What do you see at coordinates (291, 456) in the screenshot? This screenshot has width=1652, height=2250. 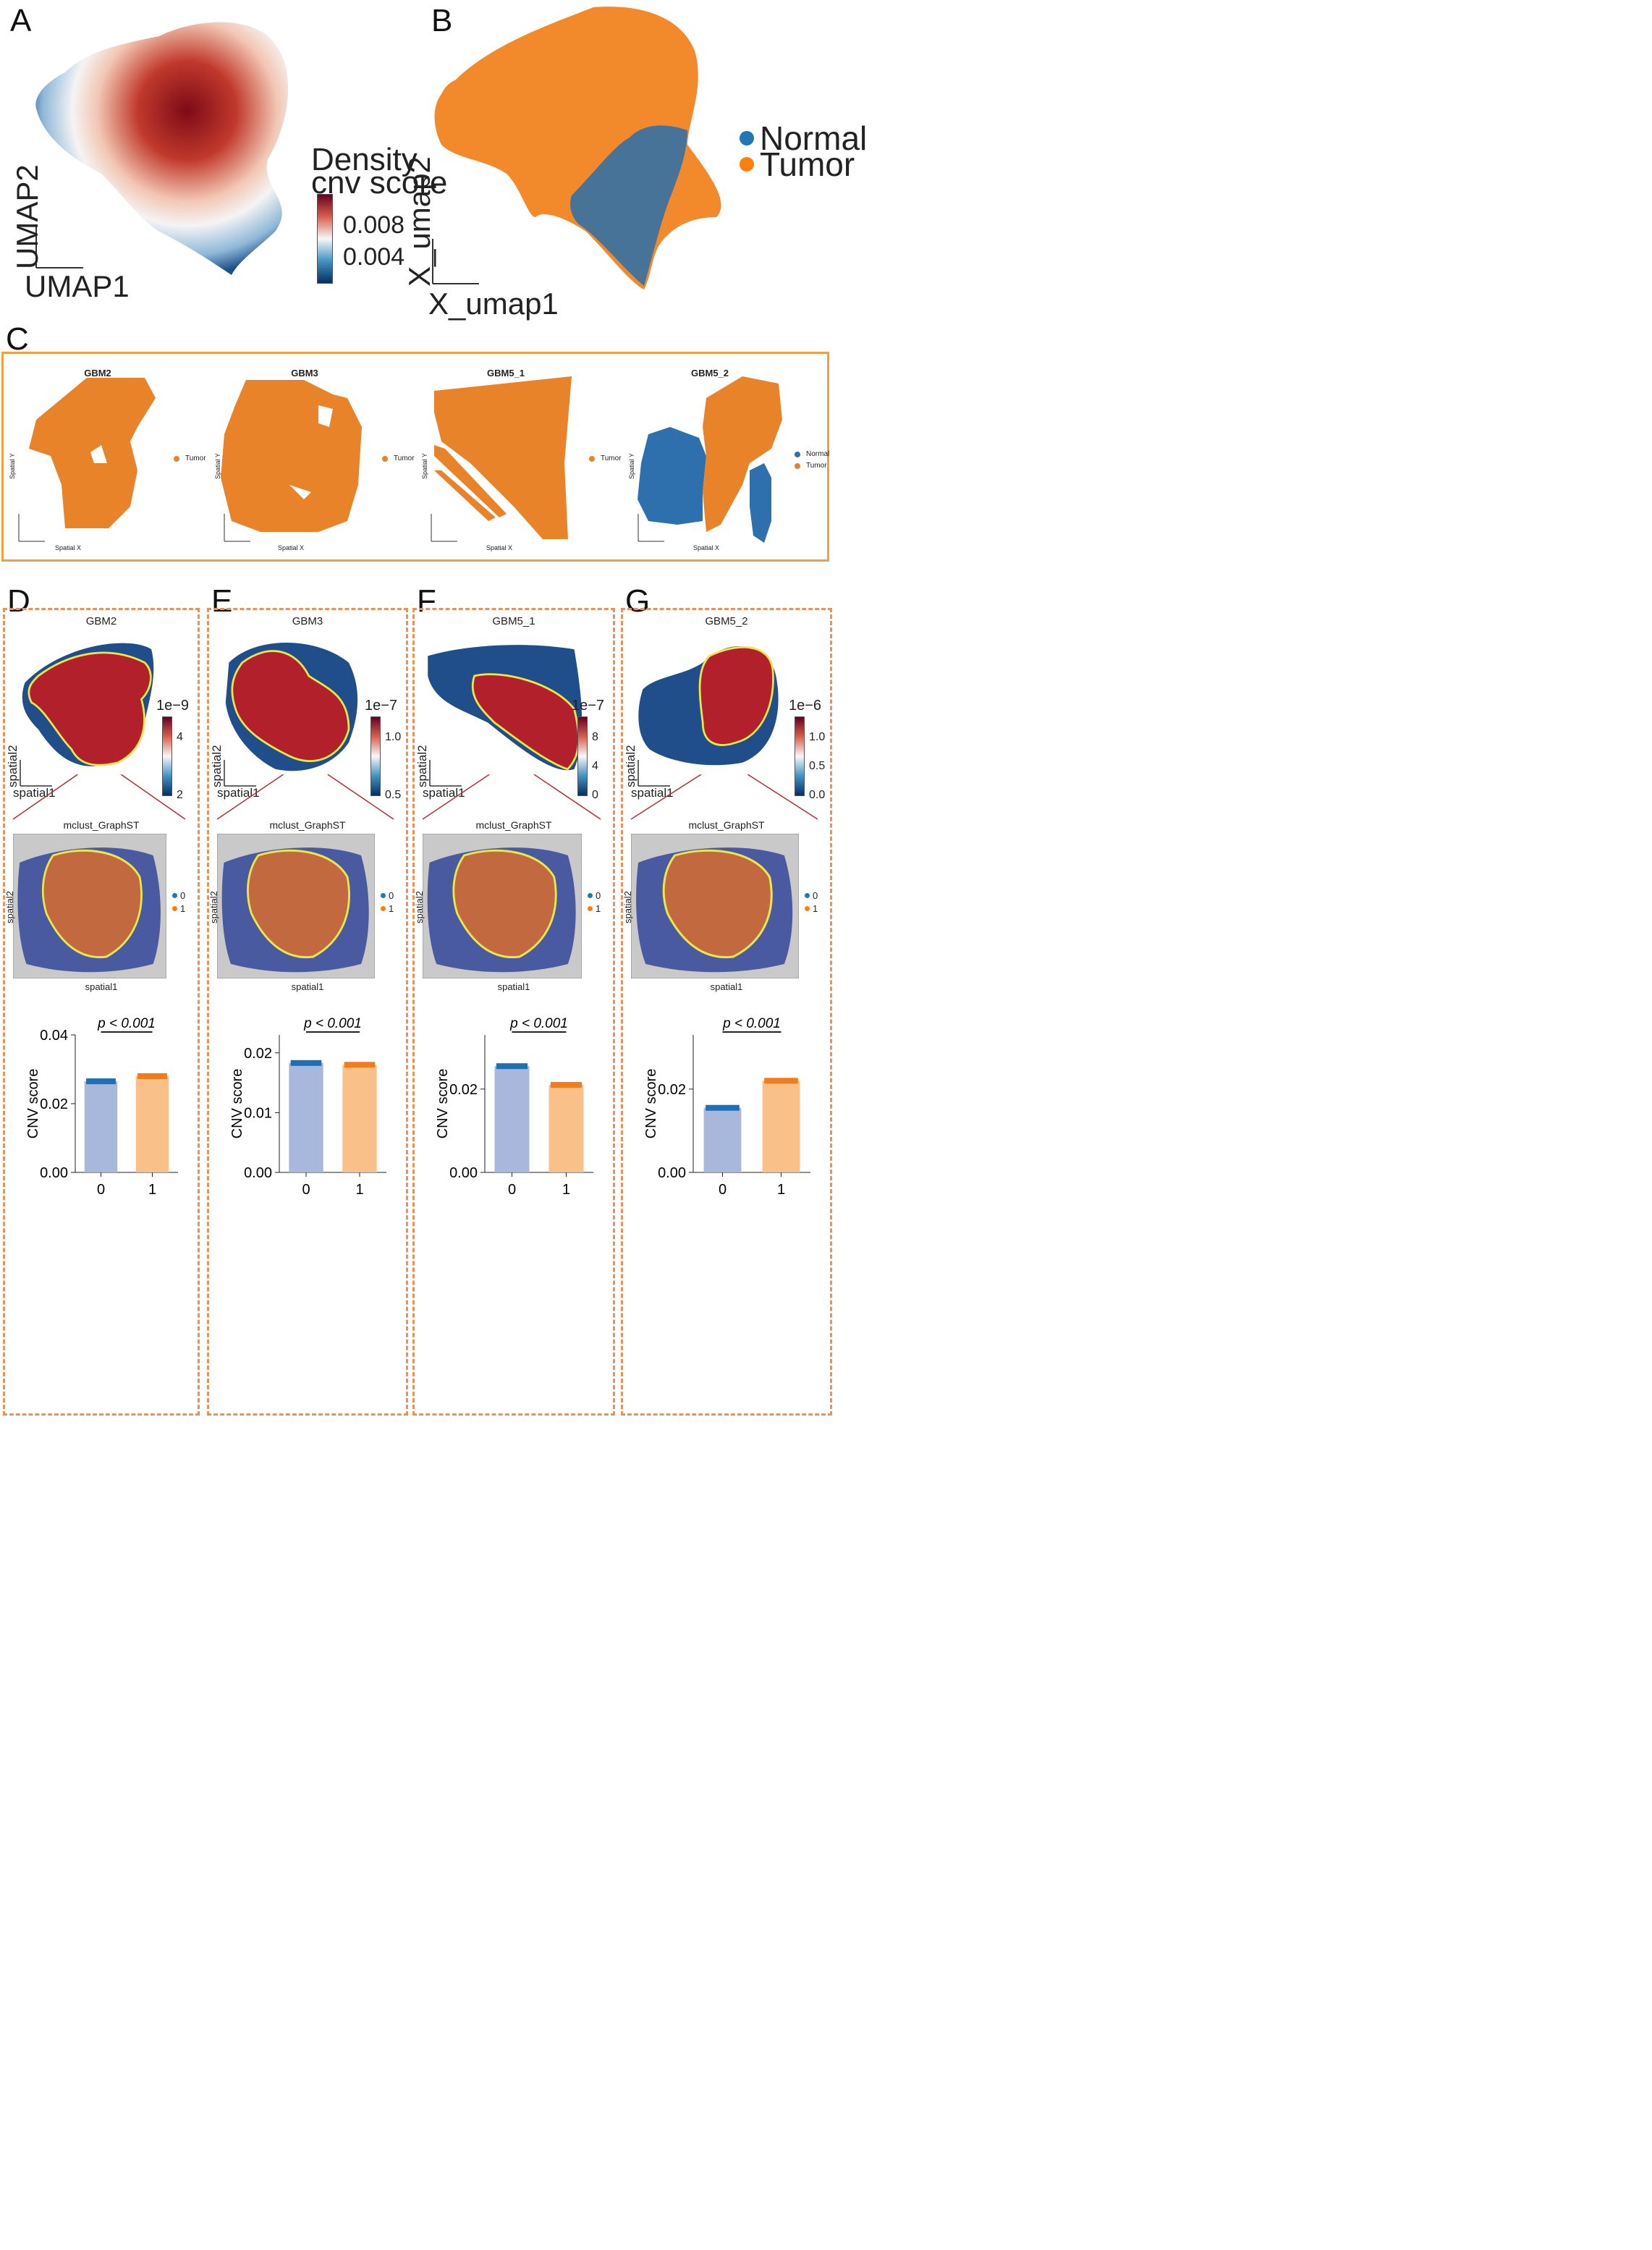 I see `c-gbm3-spatial` at bounding box center [291, 456].